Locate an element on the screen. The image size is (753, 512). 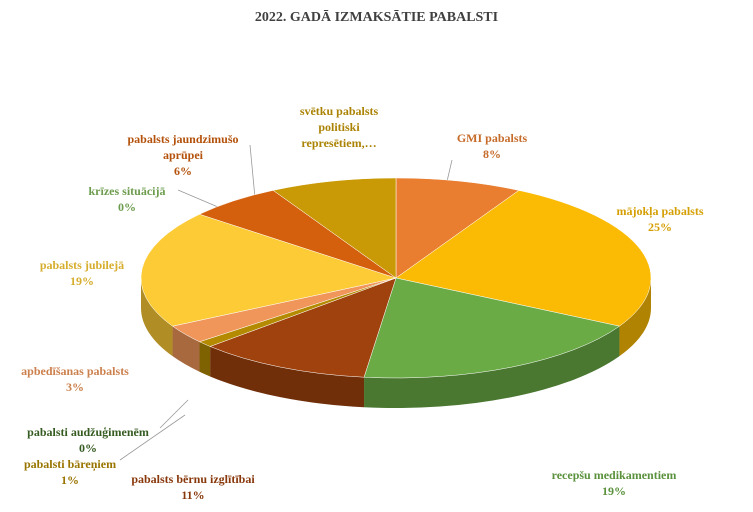
category-label: GMI pabalsts is located at coordinates (492, 138).